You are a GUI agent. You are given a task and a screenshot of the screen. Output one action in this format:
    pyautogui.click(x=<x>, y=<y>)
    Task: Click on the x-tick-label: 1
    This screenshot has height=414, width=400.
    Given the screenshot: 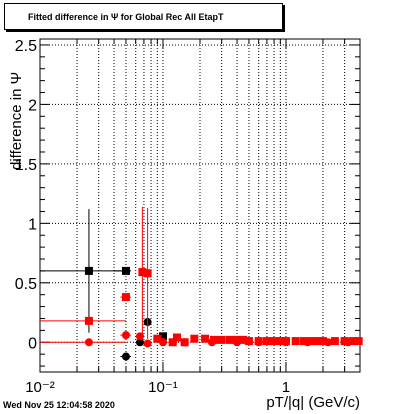 What is the action you would take?
    pyautogui.click(x=286, y=387)
    